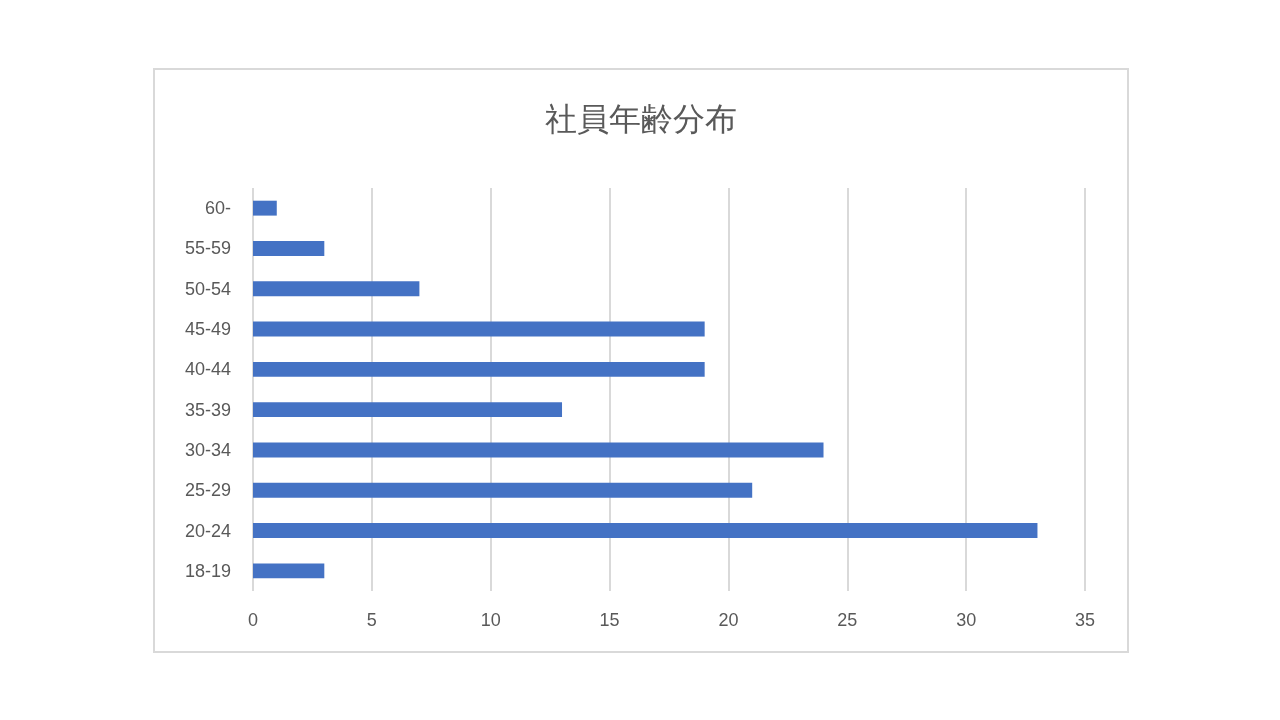  Describe the element at coordinates (207, 490) in the screenshot. I see `y-tick-label: 25-29` at that location.